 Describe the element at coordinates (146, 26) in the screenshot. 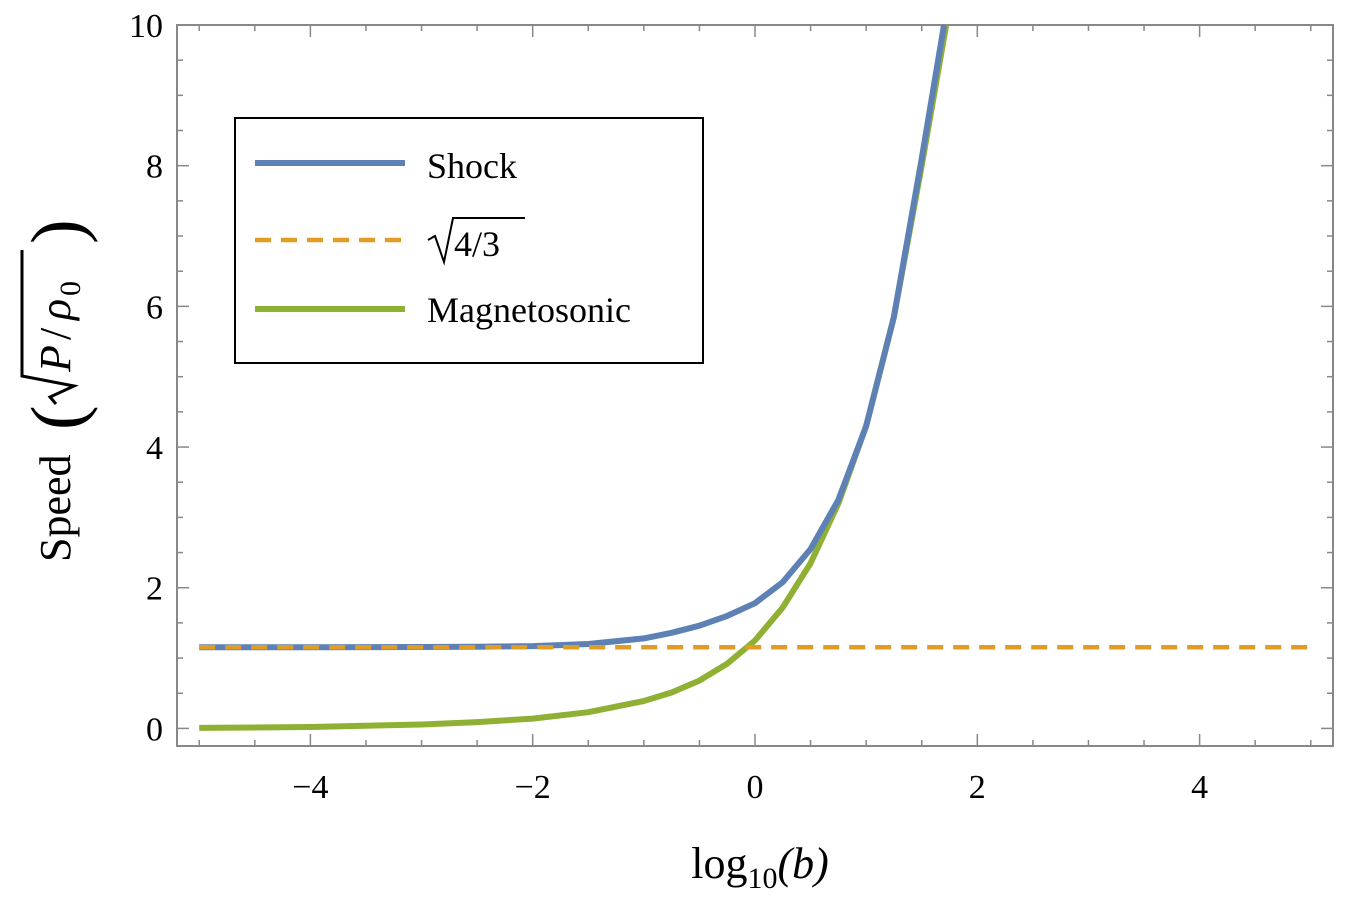

I see `y-tick-label: 10` at that location.